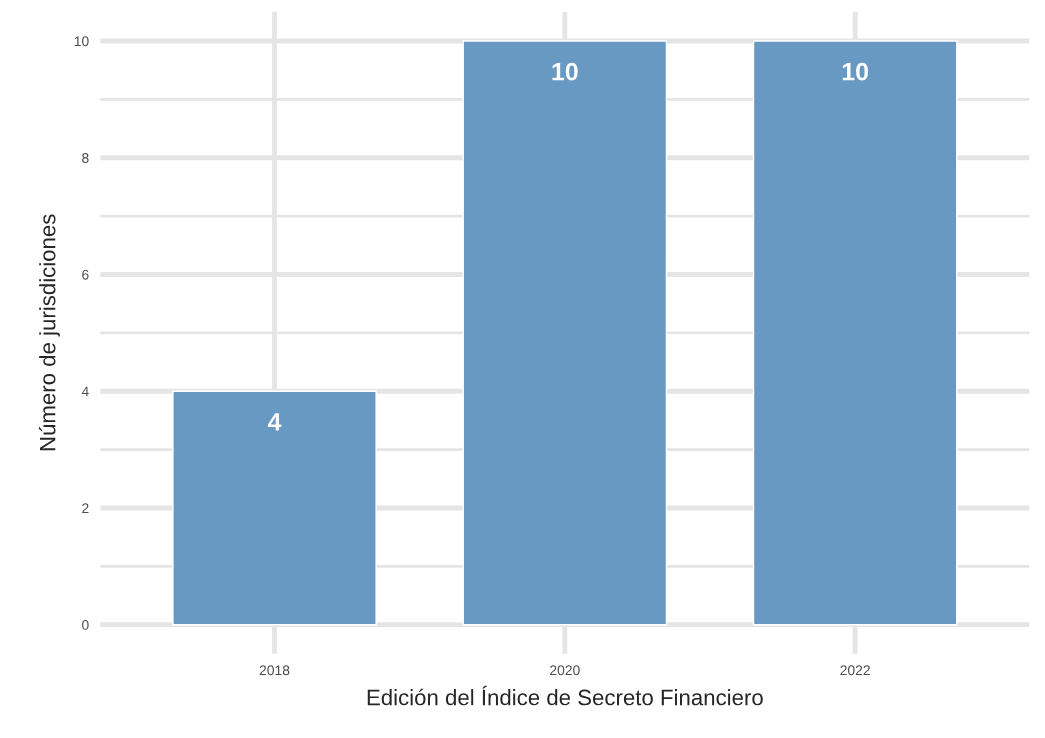 This screenshot has height=738, width=1045. What do you see at coordinates (81, 41) in the screenshot?
I see `y-tick-label: 10` at bounding box center [81, 41].